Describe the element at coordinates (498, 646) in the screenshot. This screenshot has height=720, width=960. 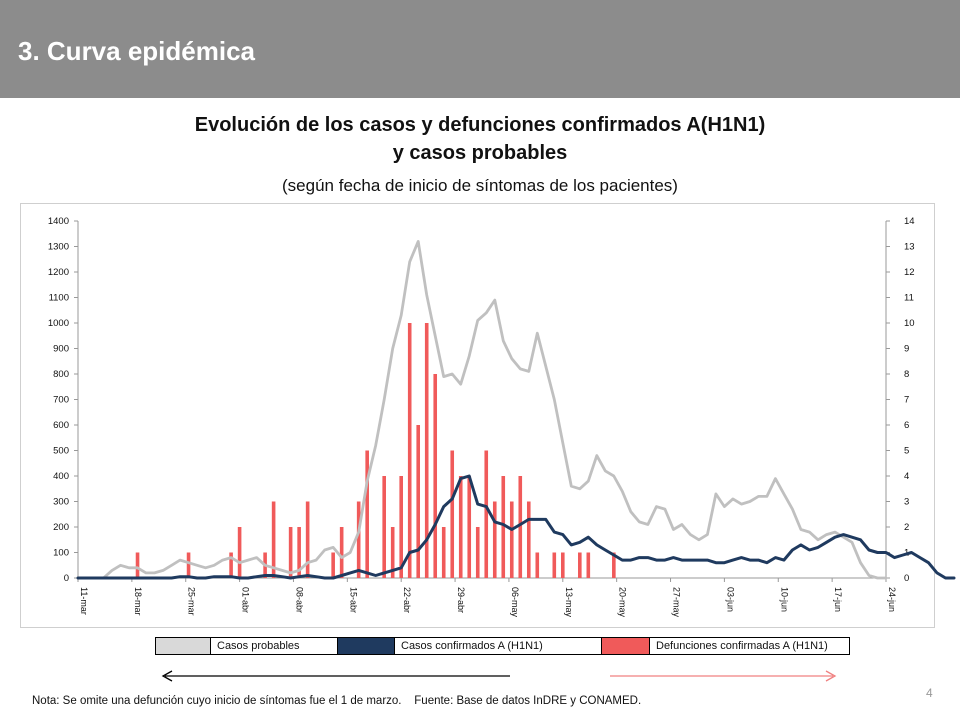
I see `legend-label-confirmed: Casos confirmados A (H1N1)` at that location.